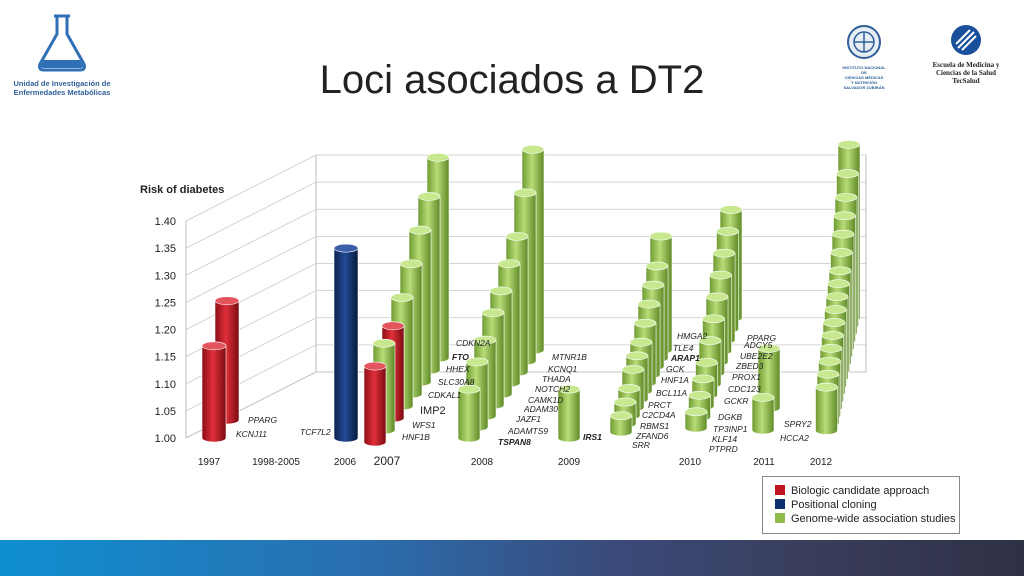  What do you see at coordinates (460, 357) in the screenshot?
I see `gene-label: FTO` at bounding box center [460, 357].